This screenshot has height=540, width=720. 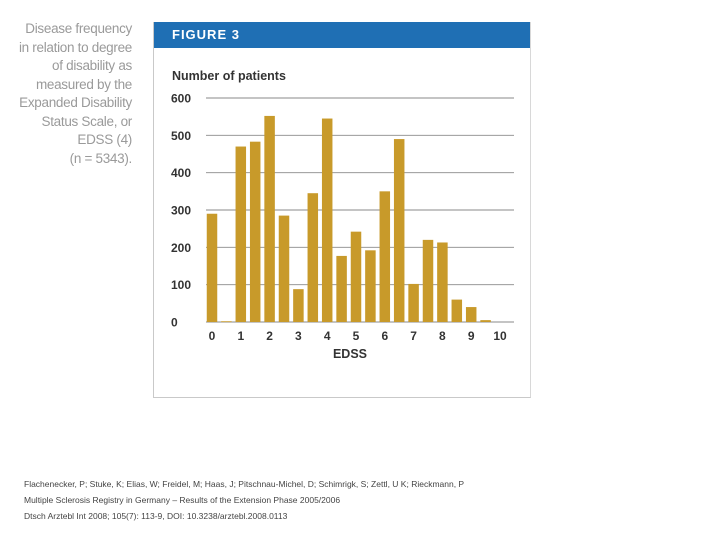 What do you see at coordinates (356, 336) in the screenshot?
I see `x-tick-label: 5` at bounding box center [356, 336].